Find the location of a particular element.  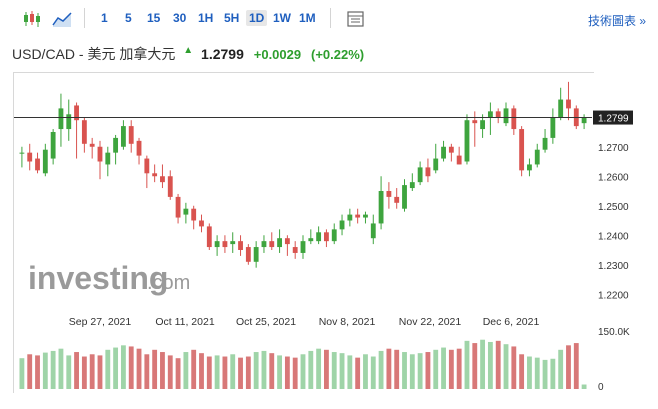

y-tick-label: 1.2400 is located at coordinates (613, 236).